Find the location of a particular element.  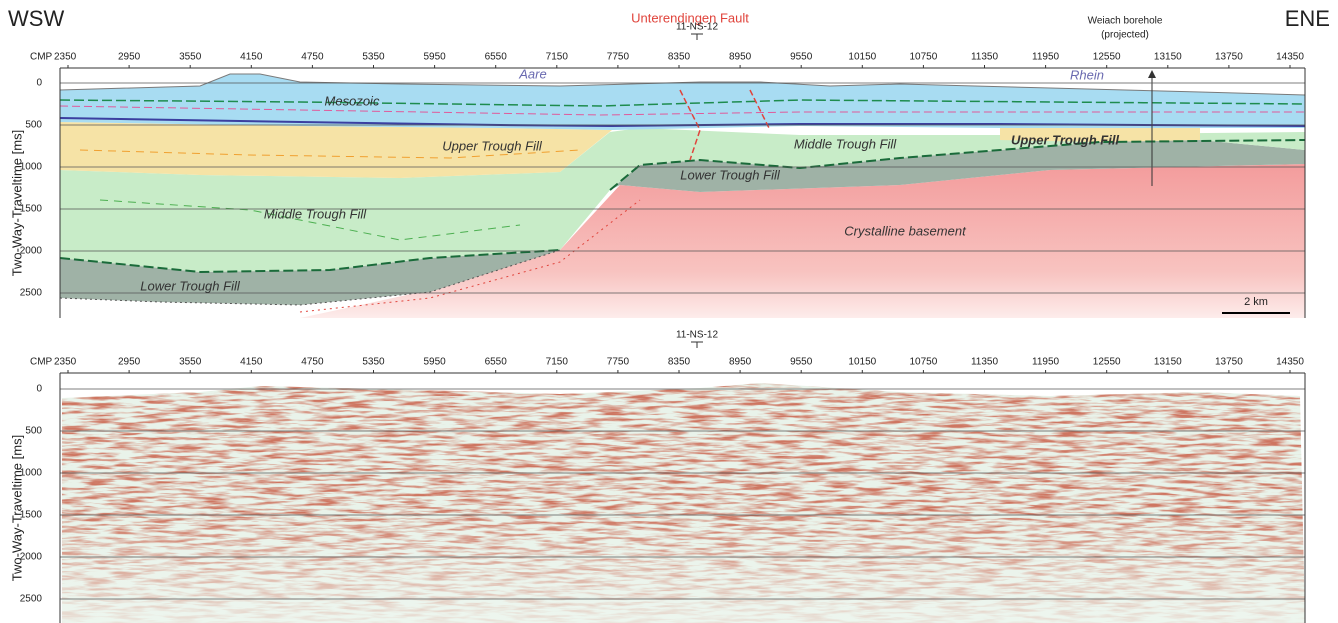

borehole-note: (projected) is located at coordinates (1125, 35).